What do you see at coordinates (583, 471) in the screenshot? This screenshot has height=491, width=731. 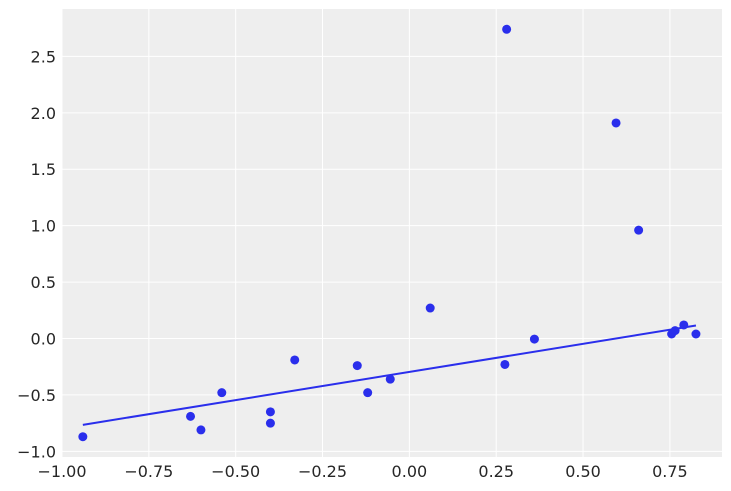 I see `x-tick-label: 0.50` at bounding box center [583, 471].